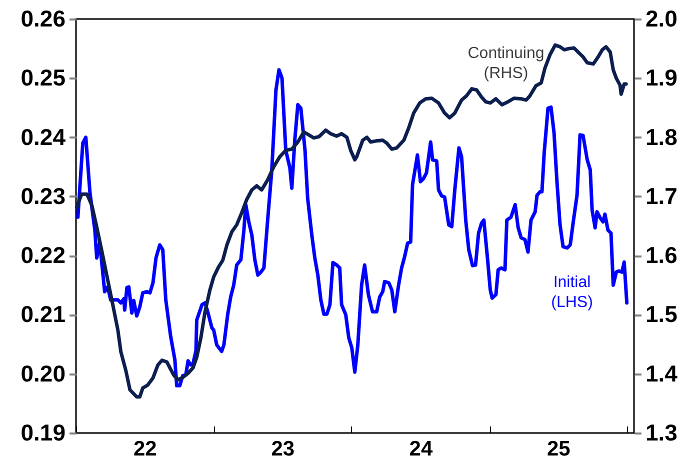 The width and height of the screenshot is (688, 473). I want to click on y2-tick-label: 1.9, so click(662, 77).